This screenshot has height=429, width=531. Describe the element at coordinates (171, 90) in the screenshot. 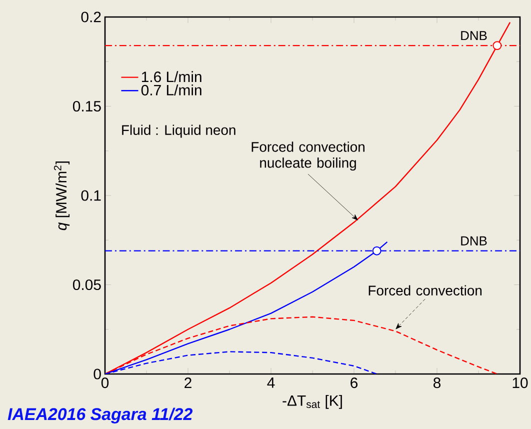

I see `legend-label: 0.7 L/min` at that location.